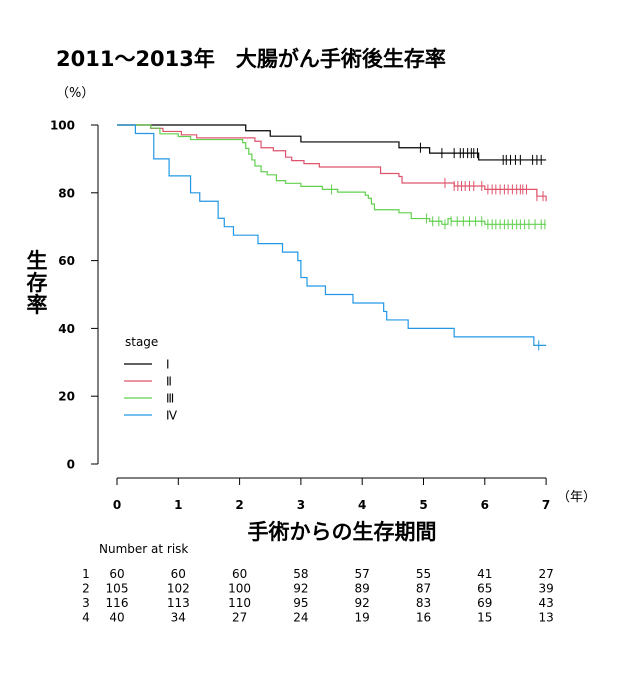  I want to click on y-tick-label: 0, so click(71, 465).